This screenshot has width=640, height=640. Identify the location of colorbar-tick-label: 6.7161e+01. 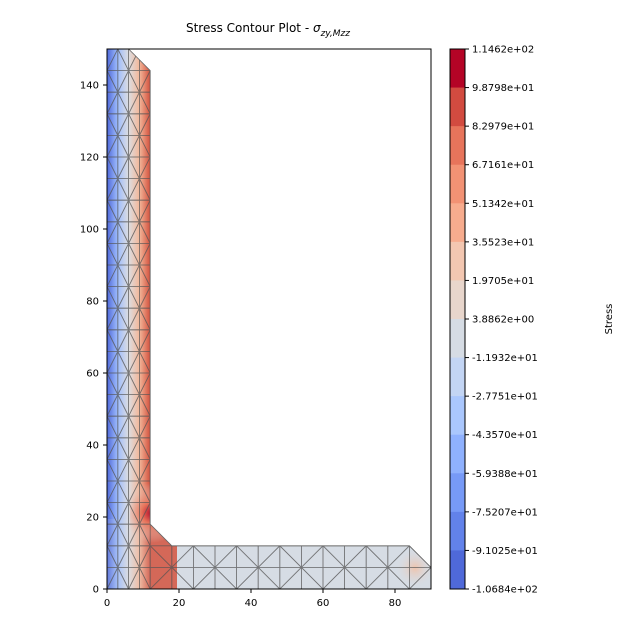
(503, 165).